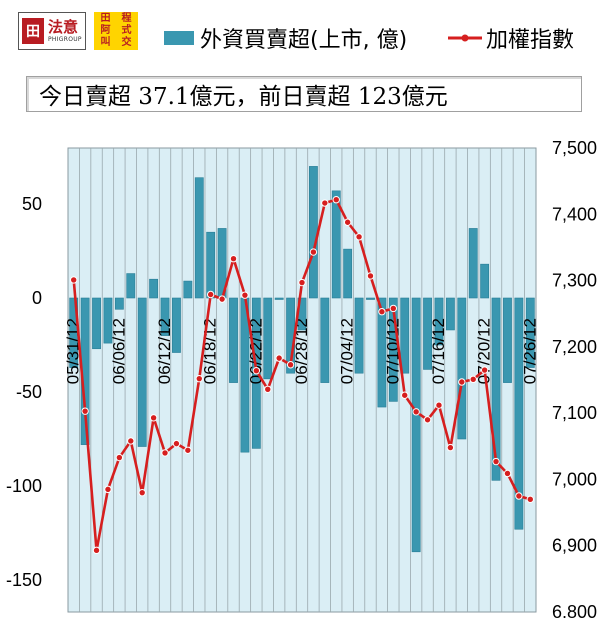 The image size is (610, 618). What do you see at coordinates (574, 281) in the screenshot?
I see `right-tick-label: 7,300` at bounding box center [574, 281].